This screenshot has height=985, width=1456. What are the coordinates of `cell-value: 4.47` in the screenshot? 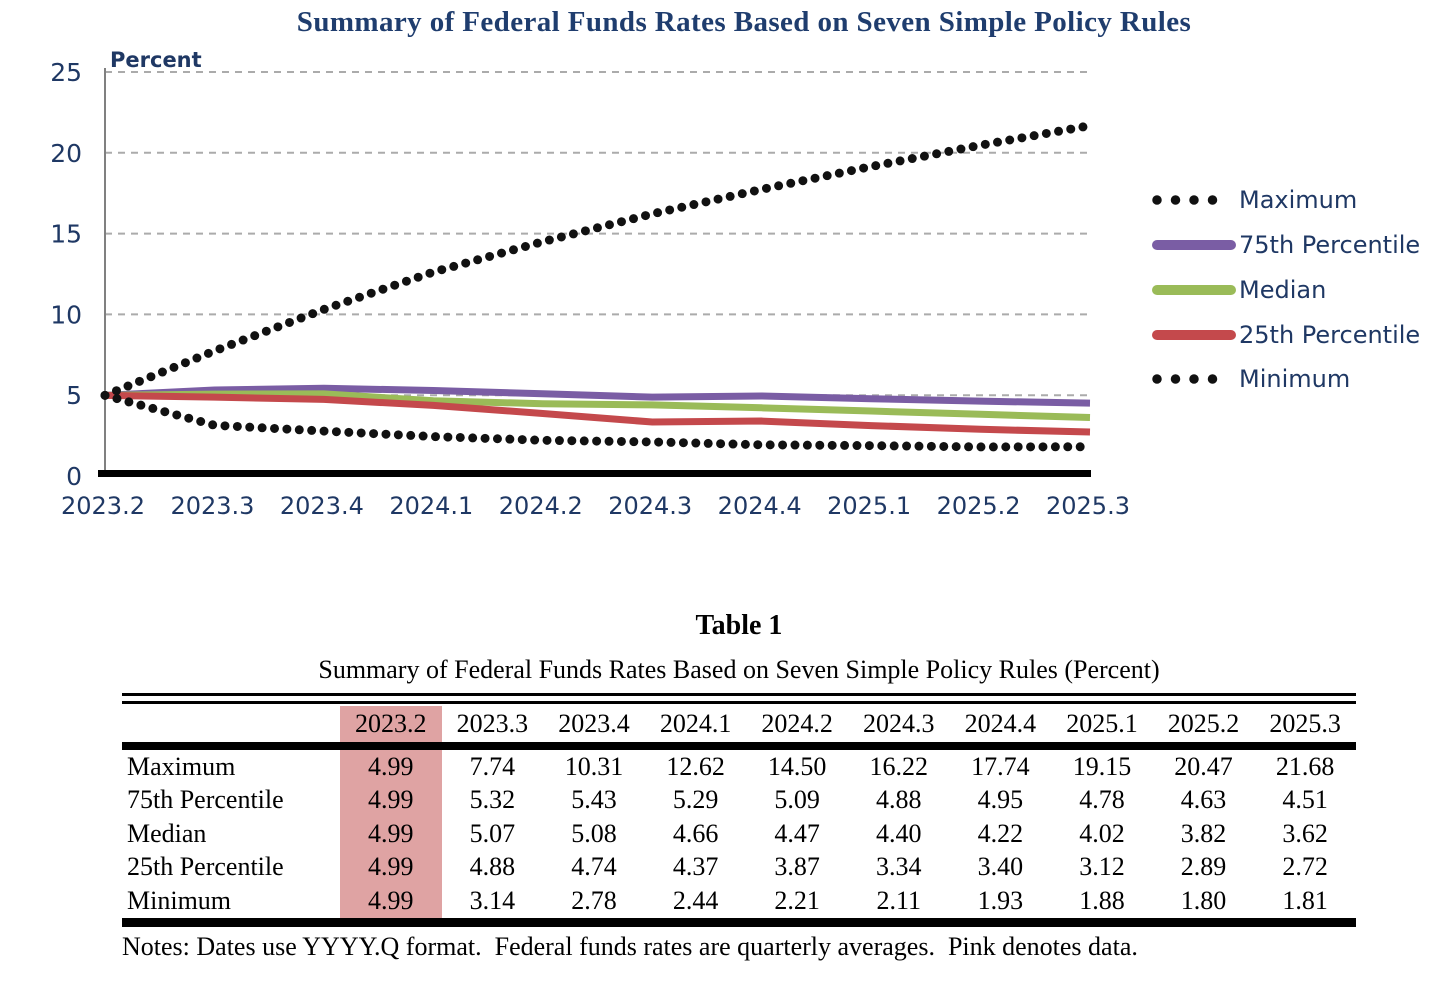 It's located at (797, 833).